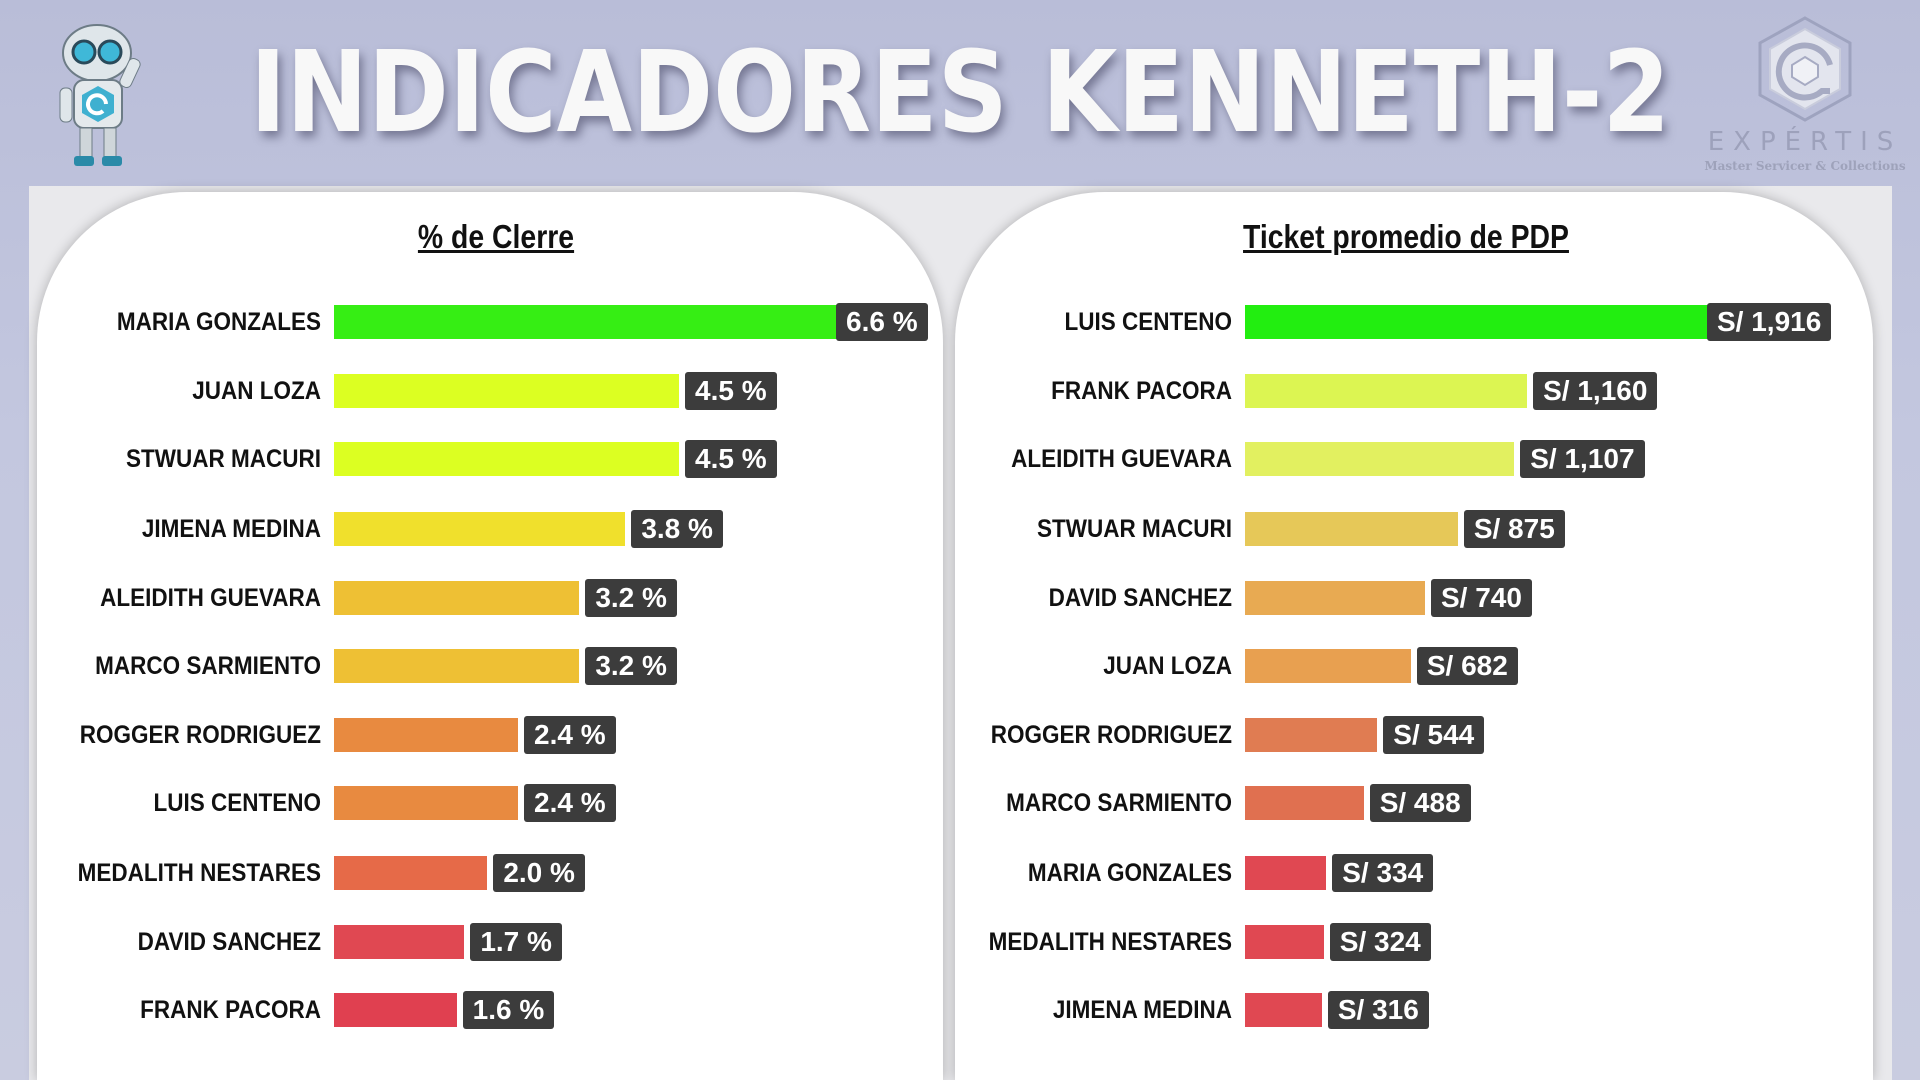  Describe the element at coordinates (1141, 391) in the screenshot. I see `ticket-category-label: FRANK PACORA` at that location.